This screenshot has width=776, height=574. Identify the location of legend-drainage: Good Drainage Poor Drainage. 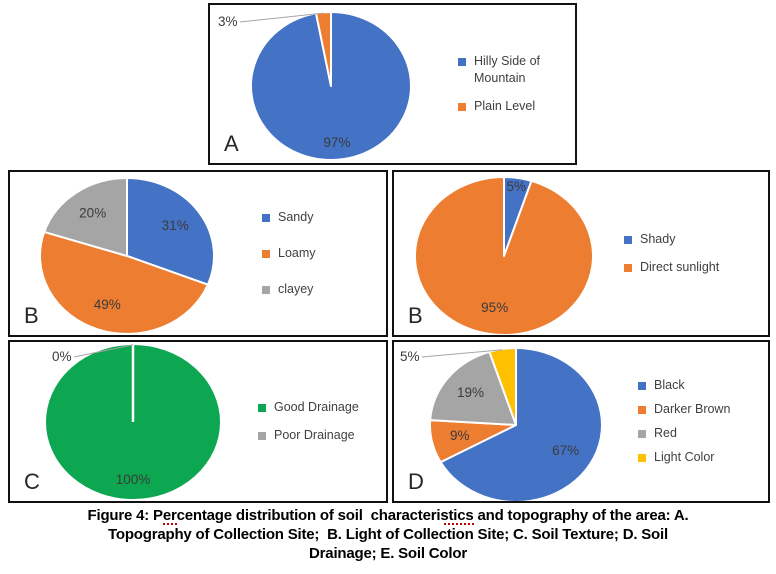
(320, 421).